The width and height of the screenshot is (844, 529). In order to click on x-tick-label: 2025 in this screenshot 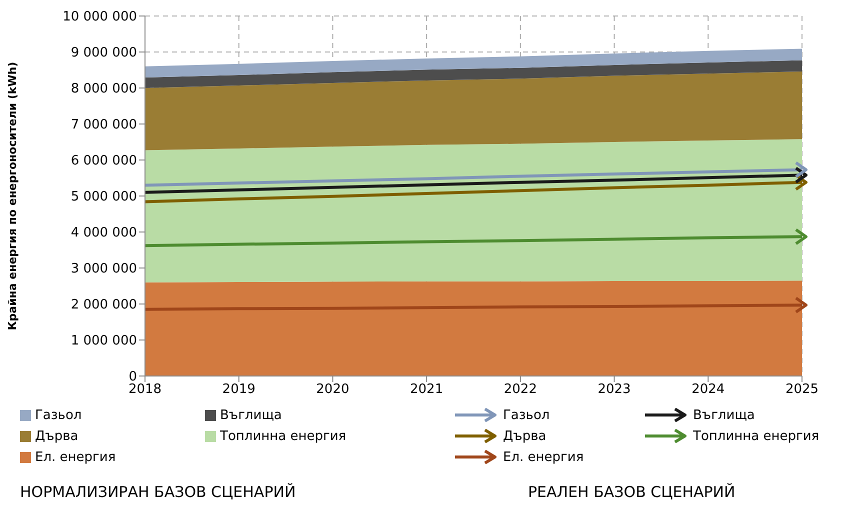, I will do `click(802, 390)`.